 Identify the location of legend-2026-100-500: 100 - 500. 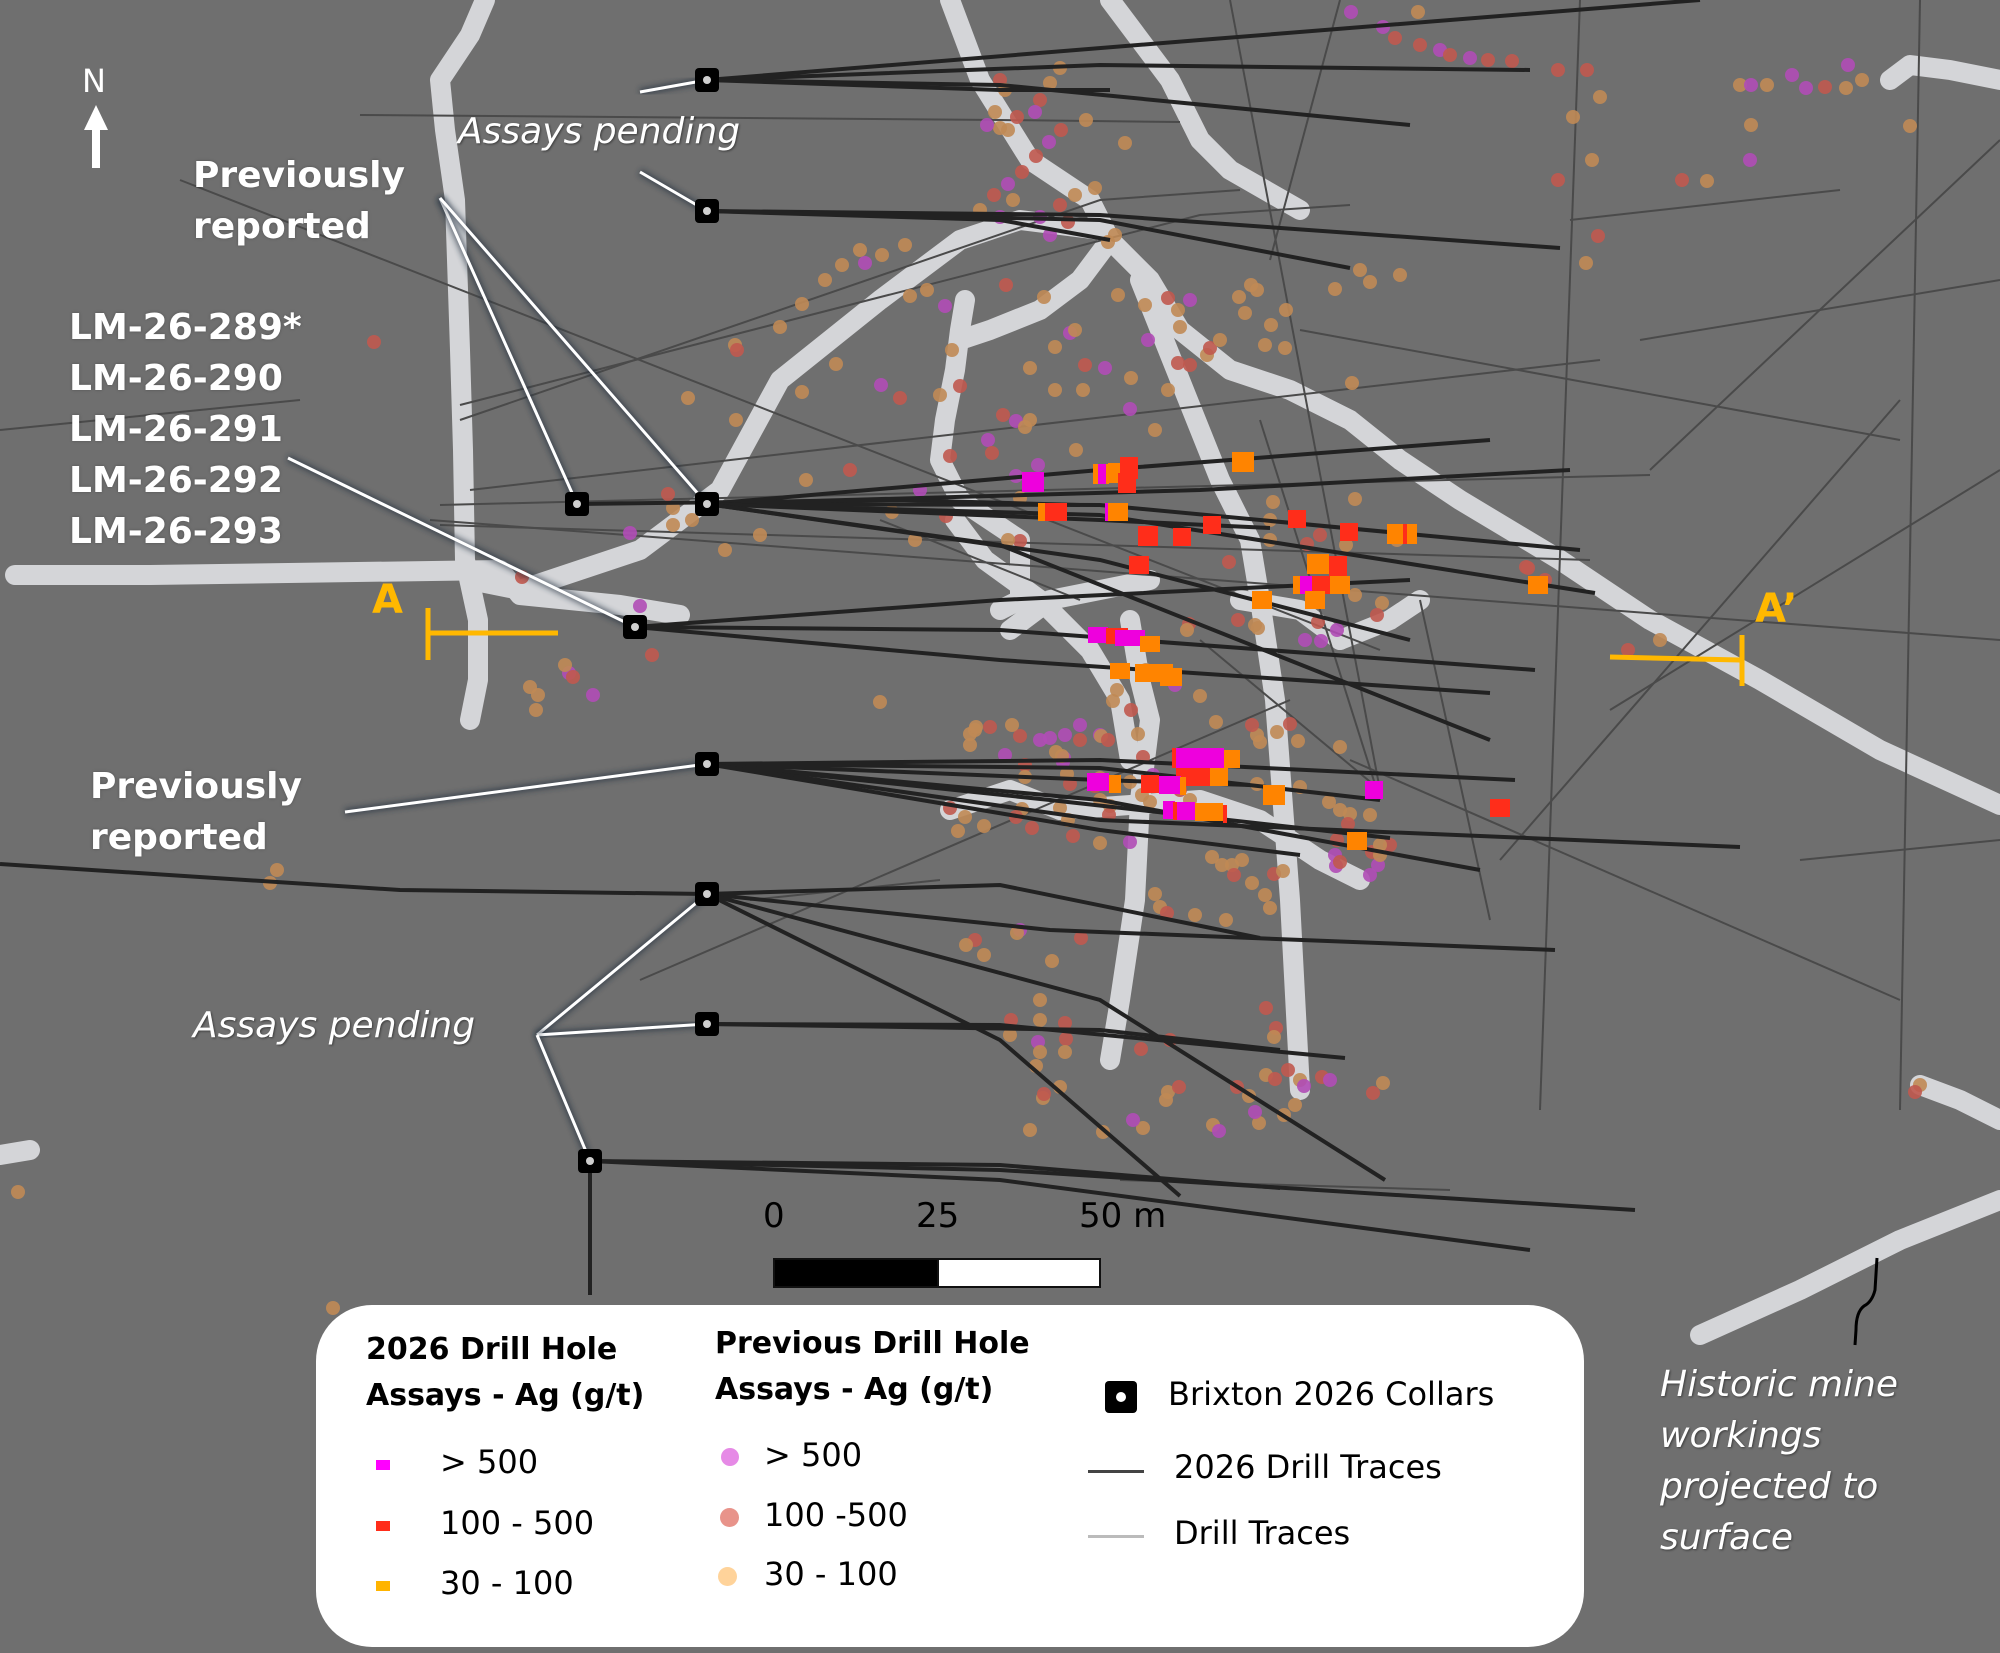
(517, 1523).